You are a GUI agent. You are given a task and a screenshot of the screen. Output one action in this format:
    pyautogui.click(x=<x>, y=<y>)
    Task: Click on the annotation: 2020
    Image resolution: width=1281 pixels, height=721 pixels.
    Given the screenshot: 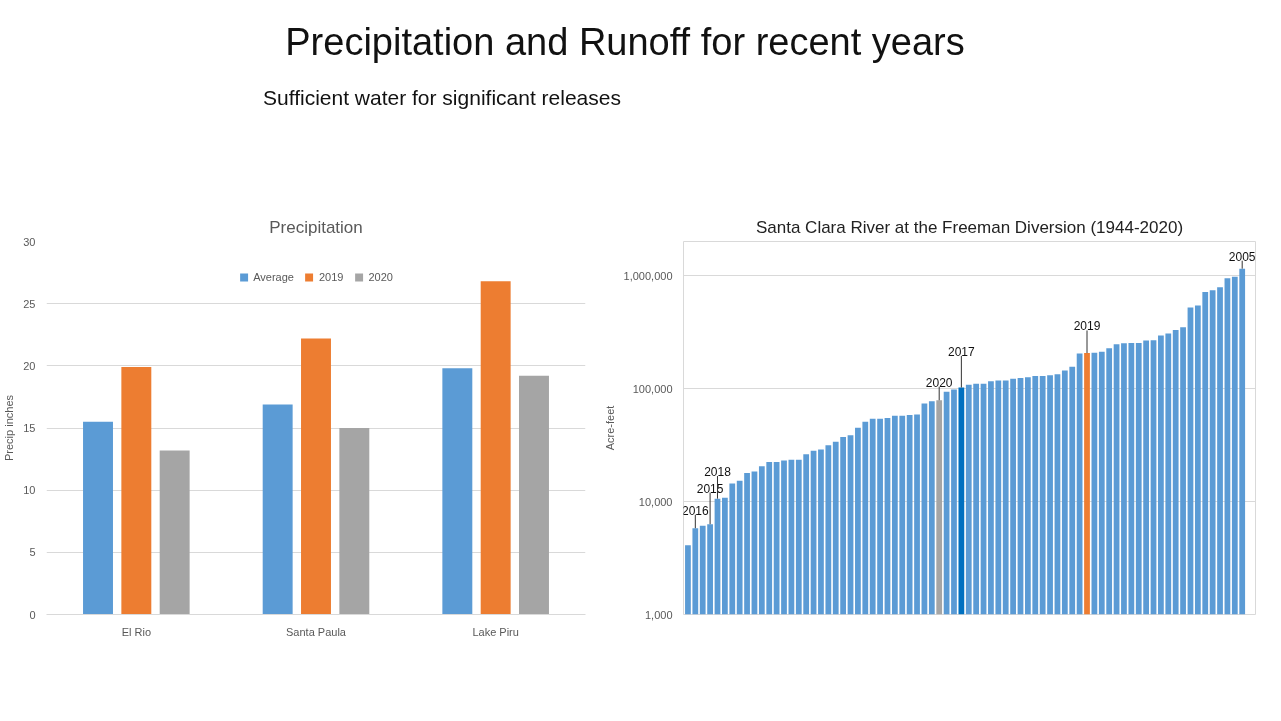 What is the action you would take?
    pyautogui.click(x=939, y=382)
    